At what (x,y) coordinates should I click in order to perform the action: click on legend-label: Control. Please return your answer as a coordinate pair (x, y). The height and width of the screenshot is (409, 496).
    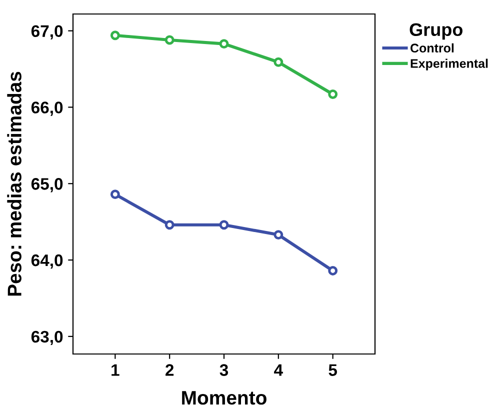
    Looking at the image, I should click on (432, 48).